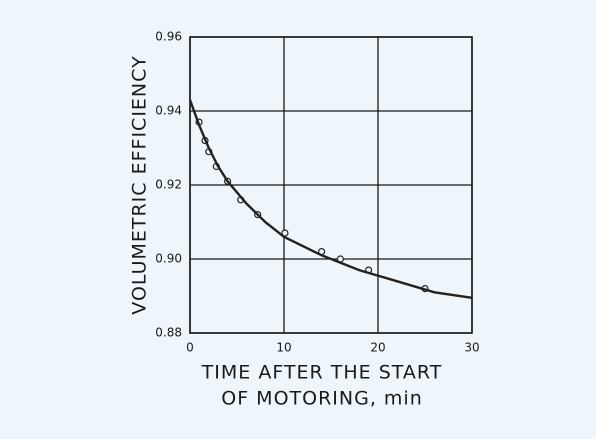 The width and height of the screenshot is (596, 439). I want to click on y-tick-label: 0.88, so click(168, 333).